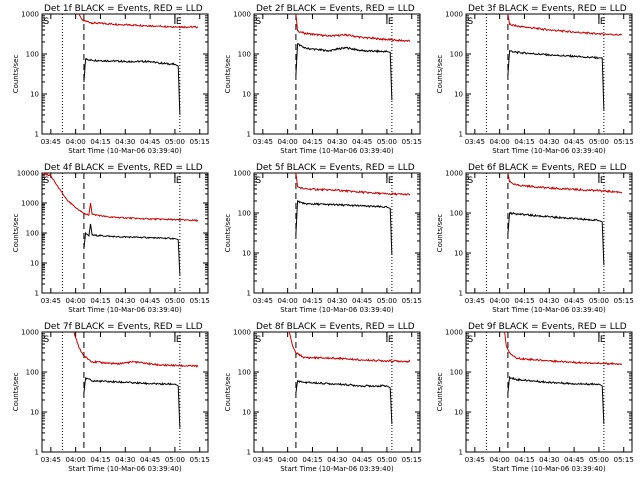 The image size is (640, 480). I want to click on panel-title: Det 3f BLACK = Events, RED = LLD, so click(547, 9).